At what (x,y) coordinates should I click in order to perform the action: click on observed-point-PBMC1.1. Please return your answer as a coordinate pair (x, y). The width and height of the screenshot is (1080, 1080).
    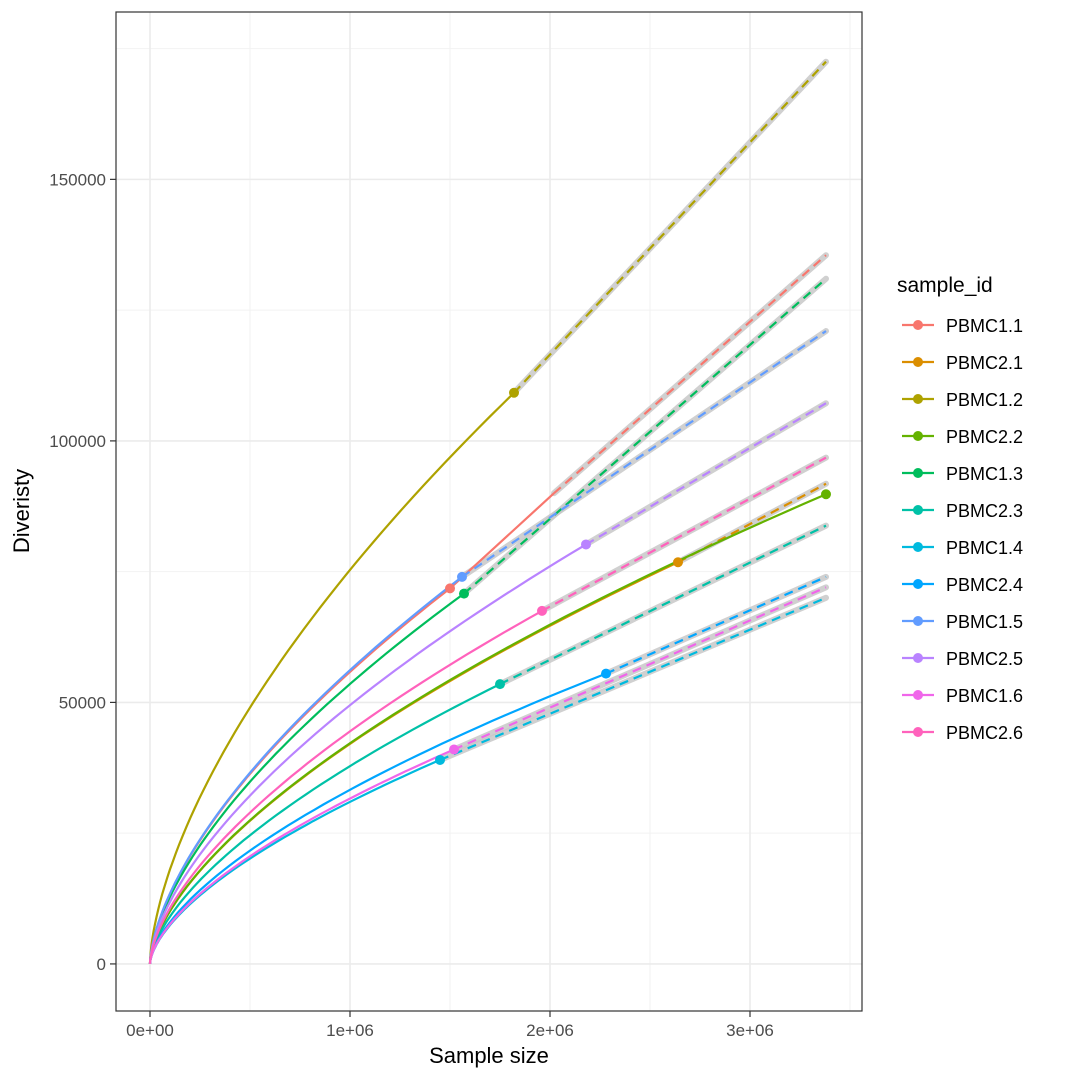
    Looking at the image, I should click on (450, 588).